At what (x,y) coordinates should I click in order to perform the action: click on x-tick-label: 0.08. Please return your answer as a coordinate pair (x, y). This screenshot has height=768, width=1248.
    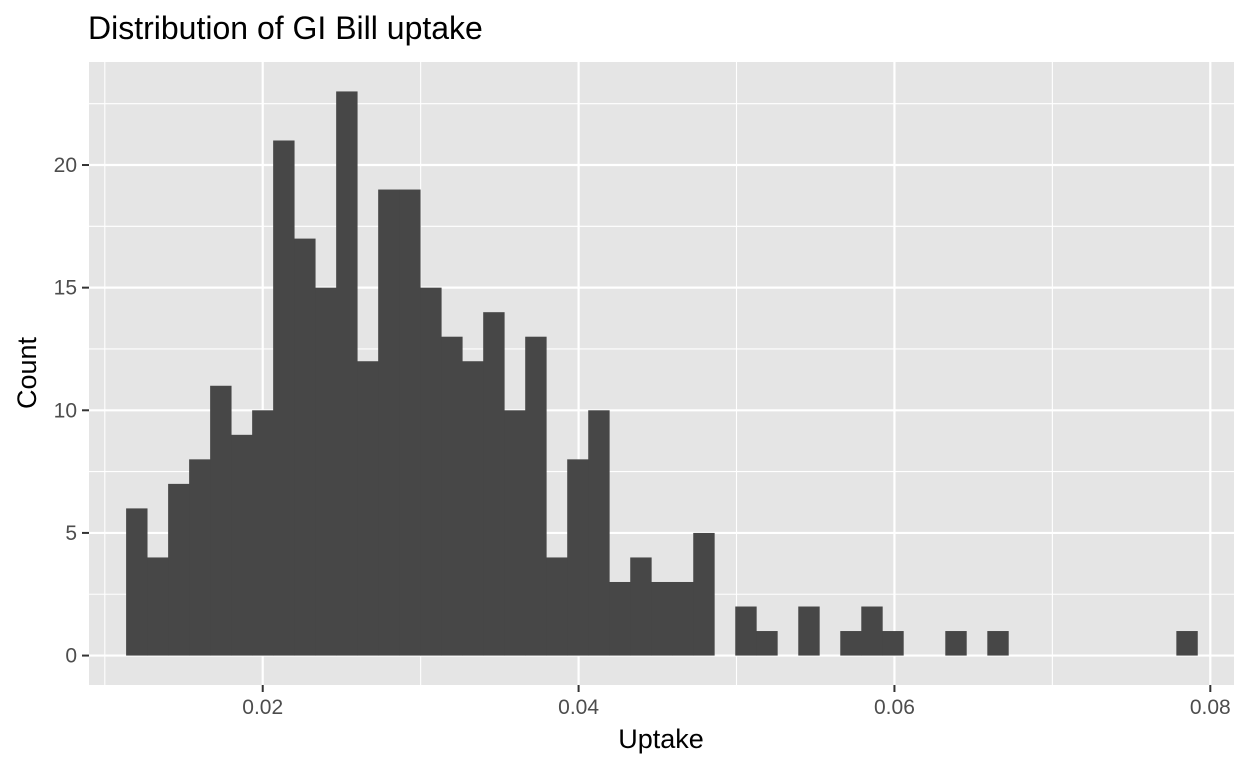
    Looking at the image, I should click on (1210, 707).